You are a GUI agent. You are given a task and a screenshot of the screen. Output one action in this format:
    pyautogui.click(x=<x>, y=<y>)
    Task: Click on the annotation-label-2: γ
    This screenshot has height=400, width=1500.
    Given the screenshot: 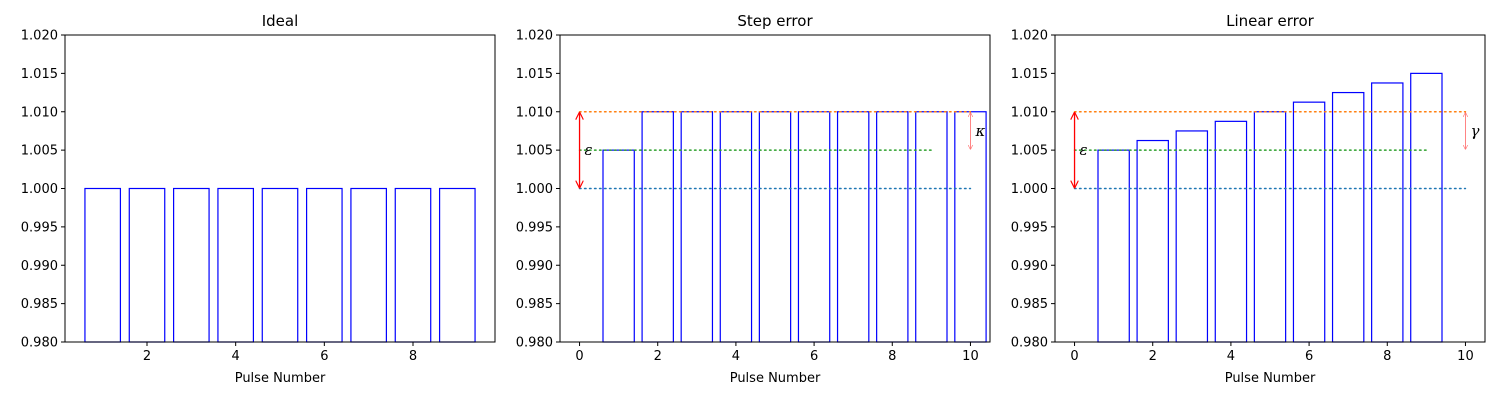 What is the action you would take?
    pyautogui.click(x=1474, y=131)
    